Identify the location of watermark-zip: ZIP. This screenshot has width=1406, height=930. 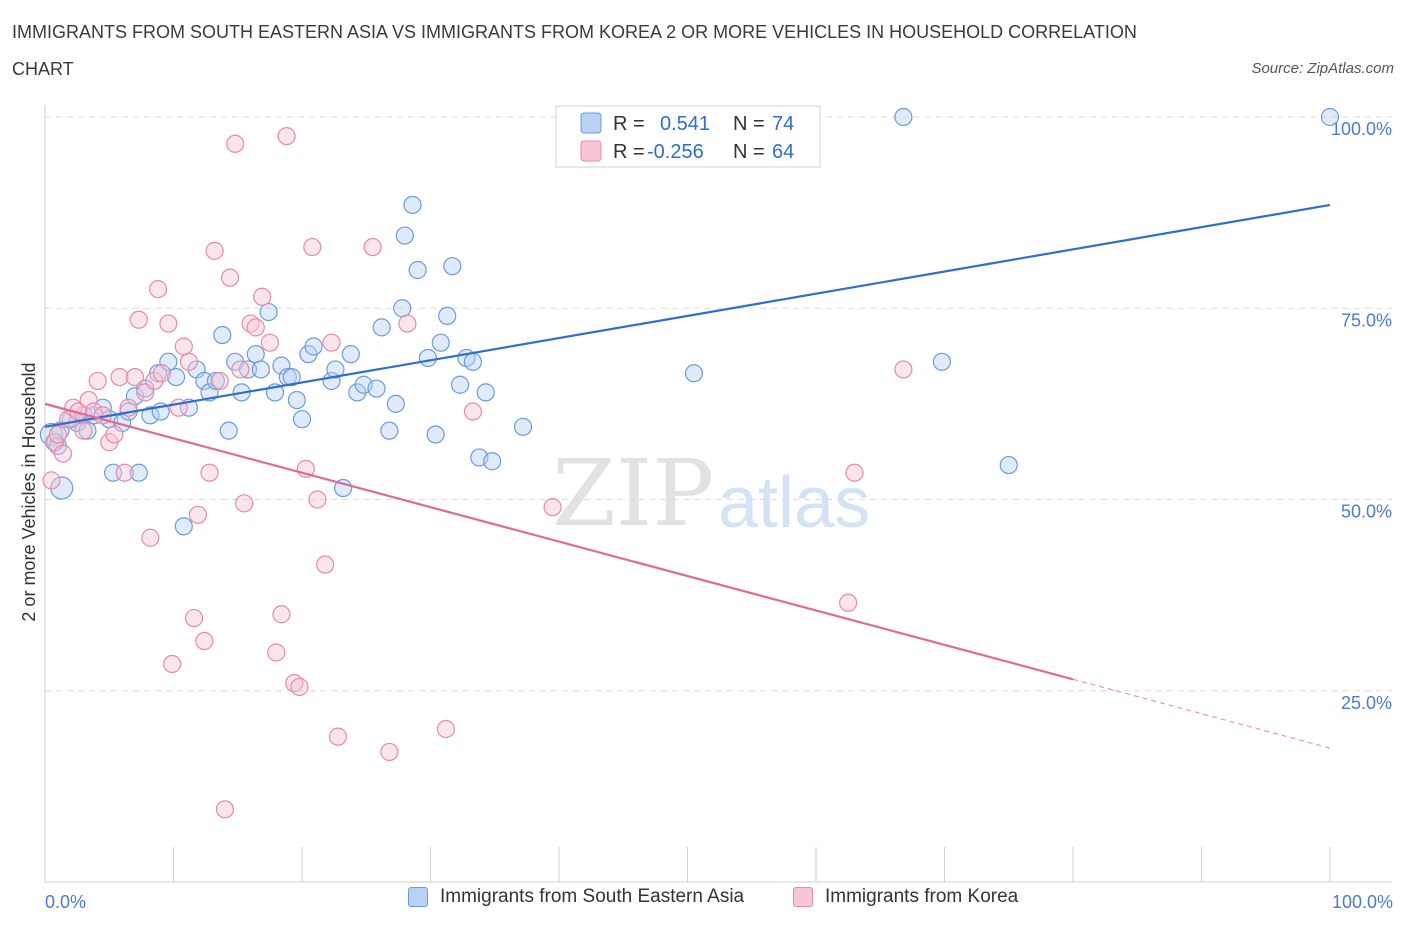
(633, 493).